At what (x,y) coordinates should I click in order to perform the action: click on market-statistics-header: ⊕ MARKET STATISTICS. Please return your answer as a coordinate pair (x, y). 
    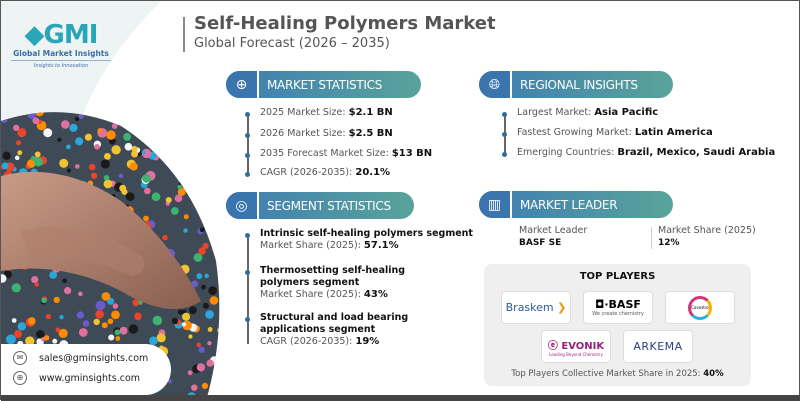
    Looking at the image, I should click on (323, 84).